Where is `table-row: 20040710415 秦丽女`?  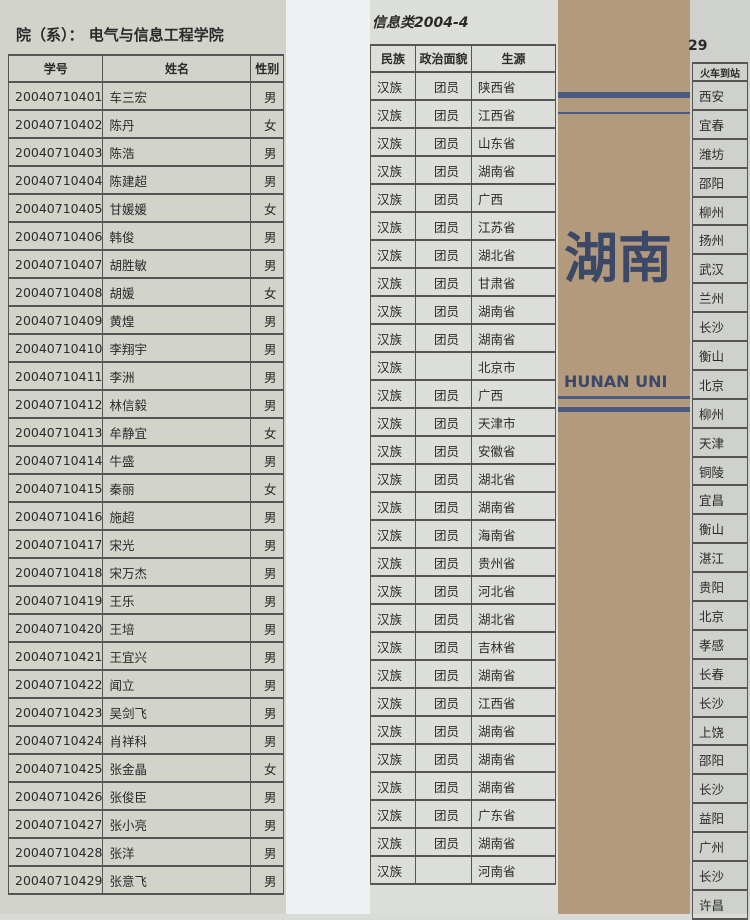
table-row: 20040710415 秦丽女 is located at coordinates (145, 488).